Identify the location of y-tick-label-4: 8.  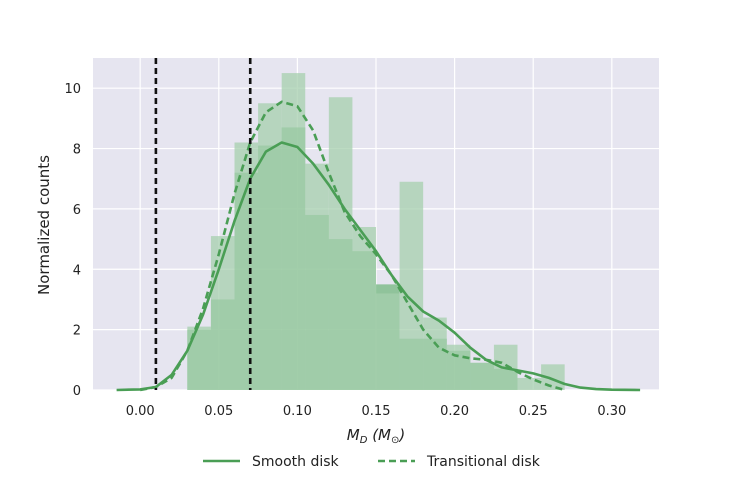
(77, 150).